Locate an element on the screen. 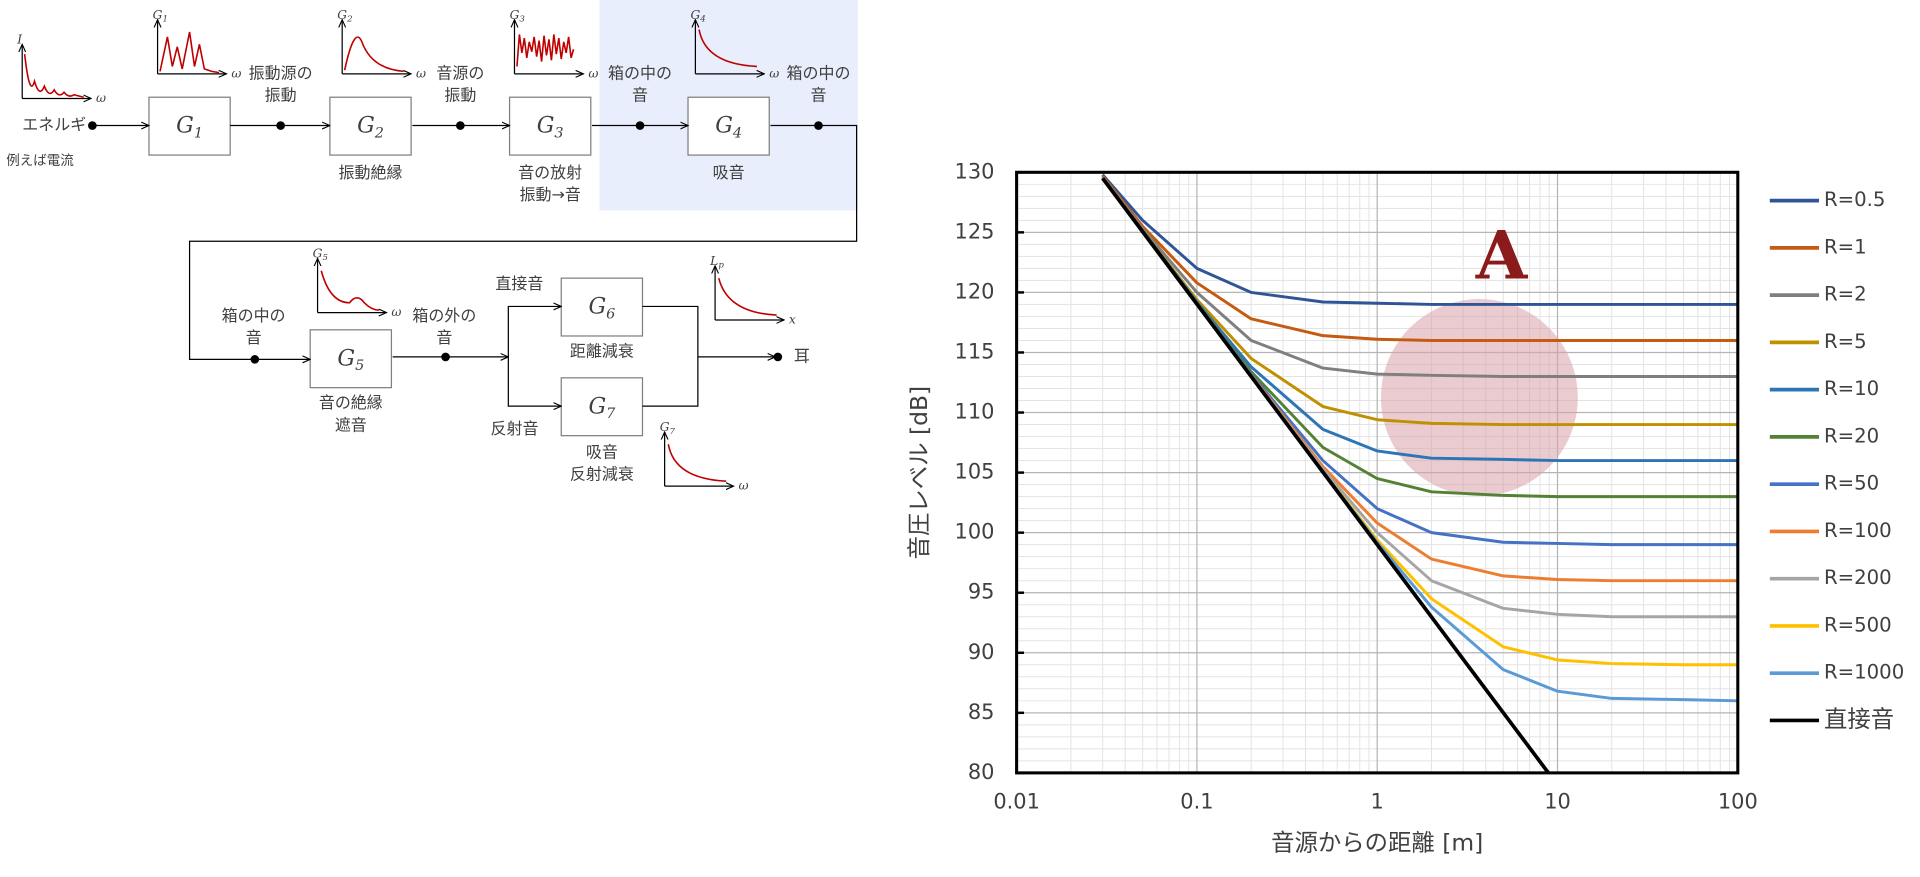 This screenshot has height=877, width=1920. legend-label: R=100 is located at coordinates (1858, 530).